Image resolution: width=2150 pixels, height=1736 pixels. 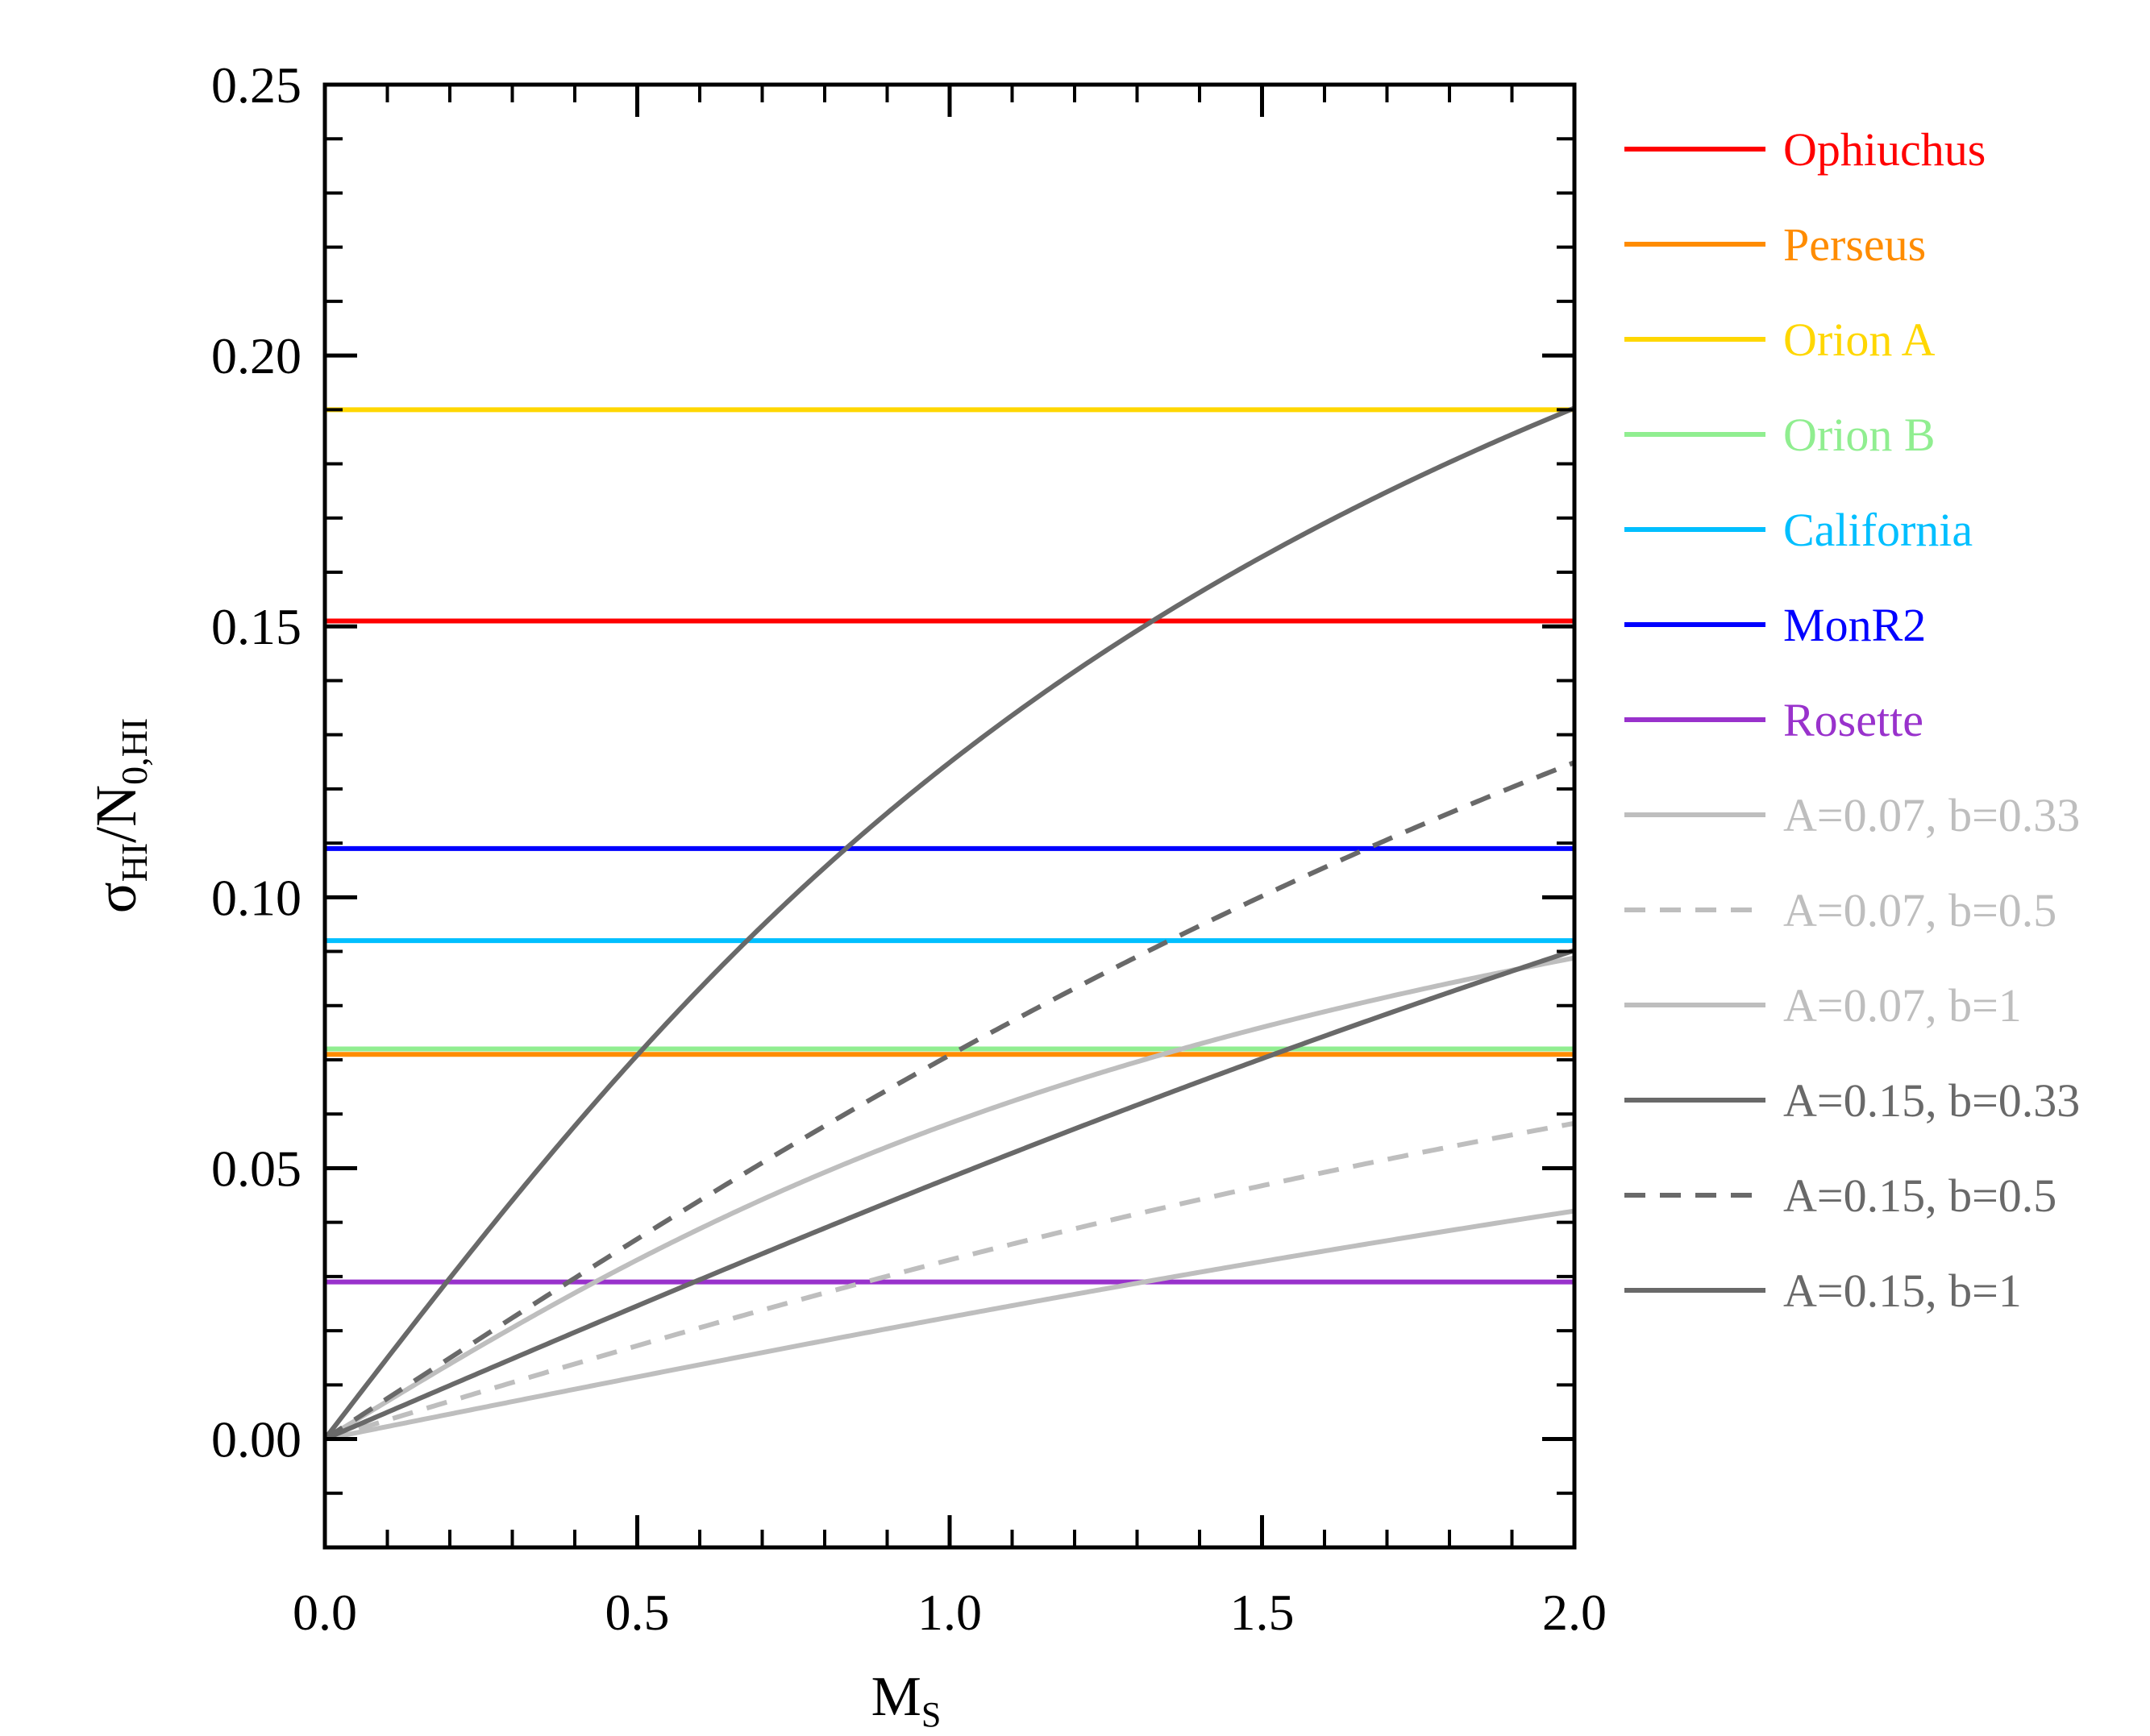 What do you see at coordinates (256, 626) in the screenshot?
I see `y-tick-label: 0.15` at bounding box center [256, 626].